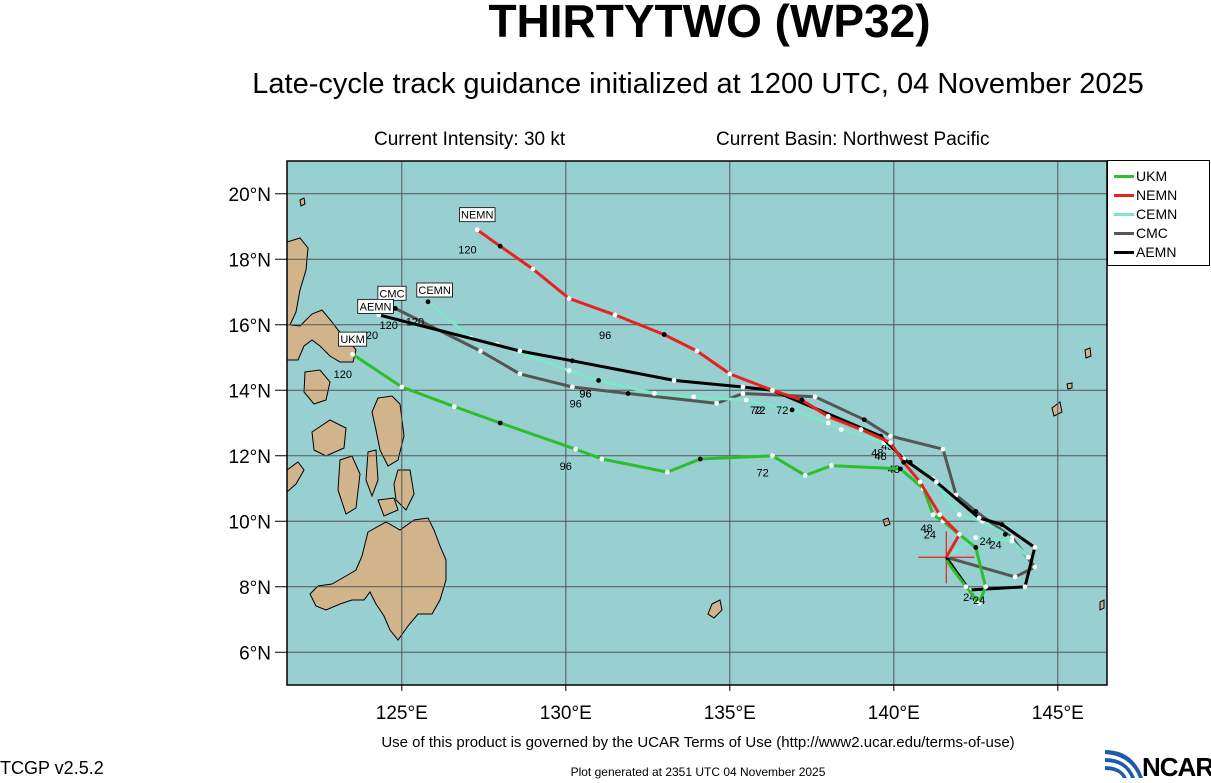 The height and width of the screenshot is (783, 1211). Describe the element at coordinates (250, 522) in the screenshot. I see `lat-tick-label: 10°N` at that location.